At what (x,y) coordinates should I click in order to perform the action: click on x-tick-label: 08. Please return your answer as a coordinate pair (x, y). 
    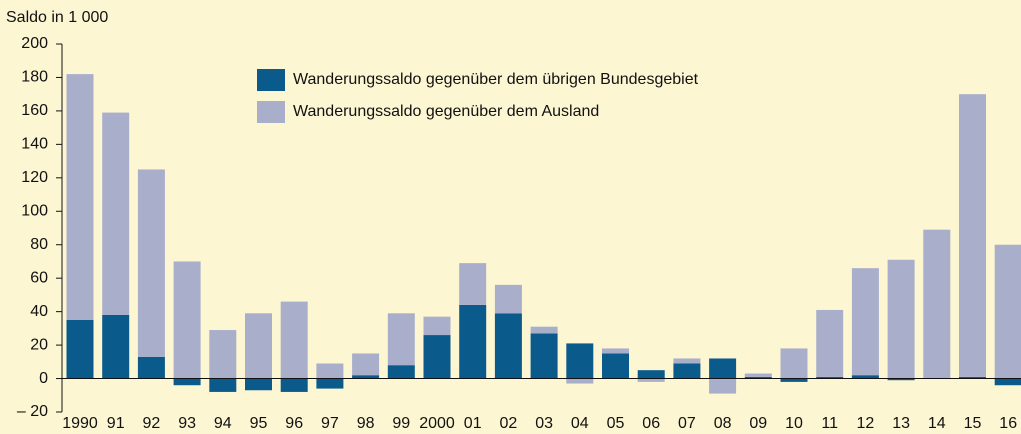
    Looking at the image, I should click on (723, 423).